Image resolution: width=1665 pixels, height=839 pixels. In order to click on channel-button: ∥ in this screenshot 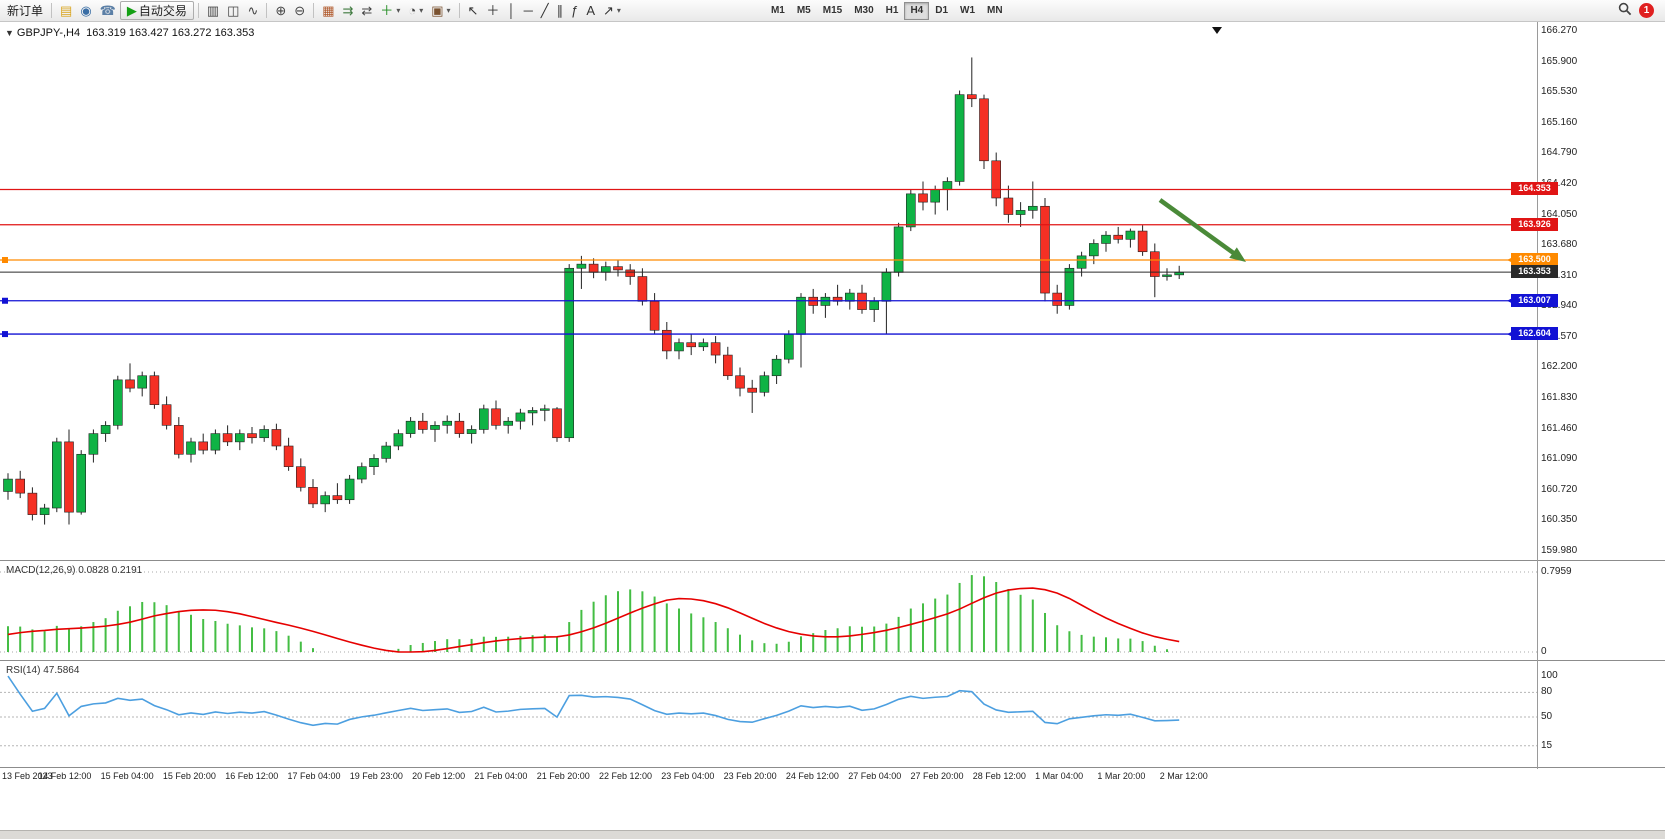, I will do `click(560, 10)`.